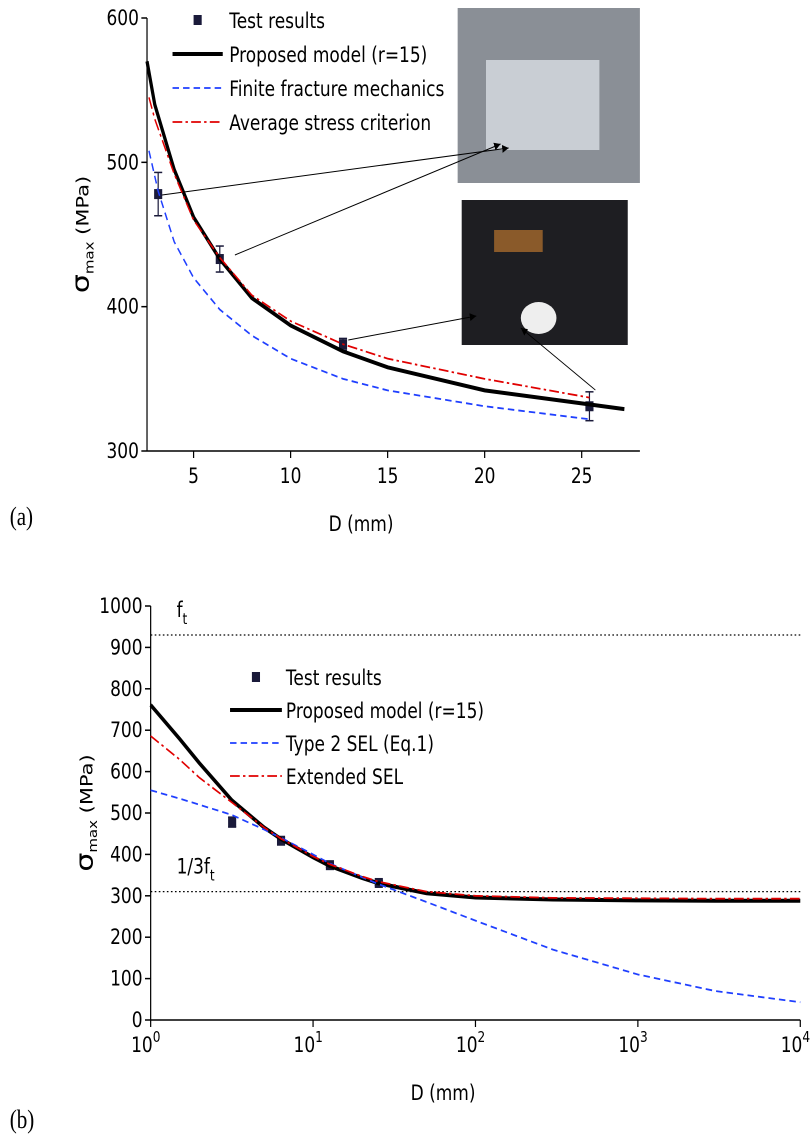  What do you see at coordinates (543, 105) in the screenshot?
I see `photo-detail` at bounding box center [543, 105].